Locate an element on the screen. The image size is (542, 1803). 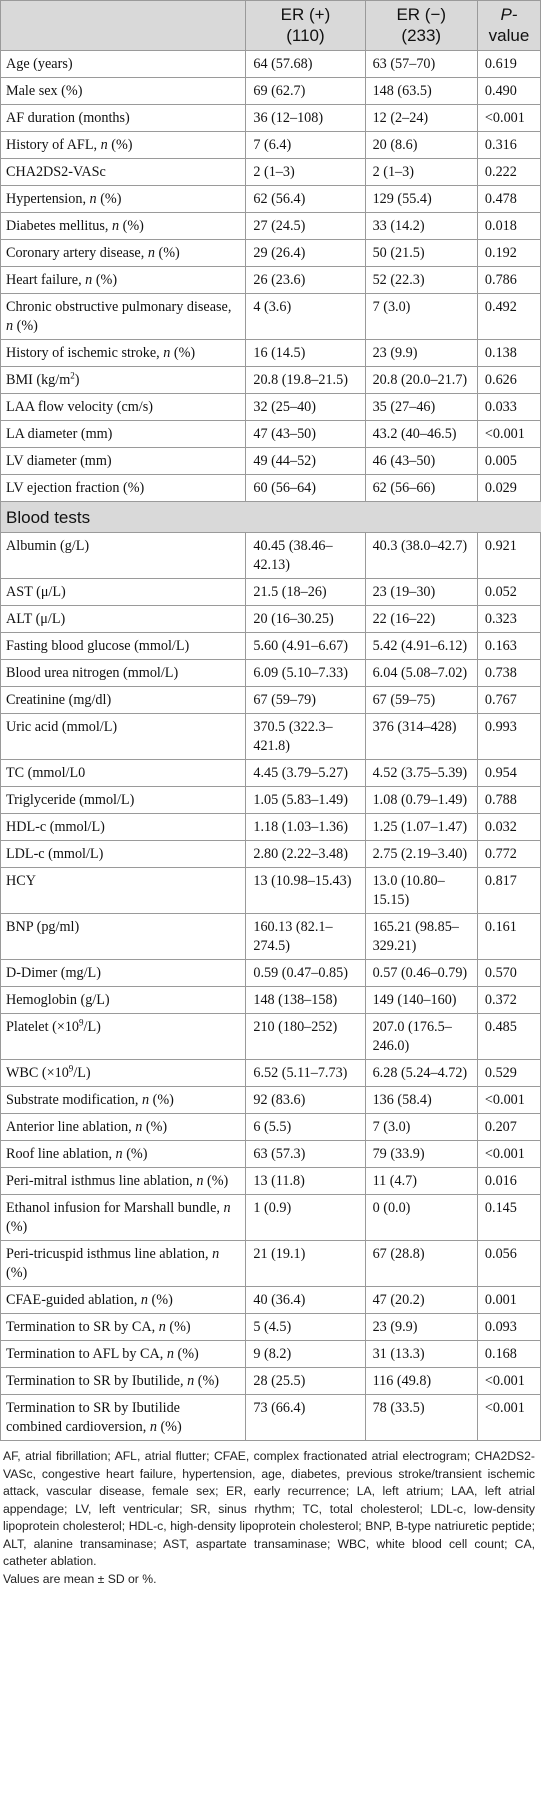
value-er-positive: 210 (180–252) is located at coordinates (305, 1036).